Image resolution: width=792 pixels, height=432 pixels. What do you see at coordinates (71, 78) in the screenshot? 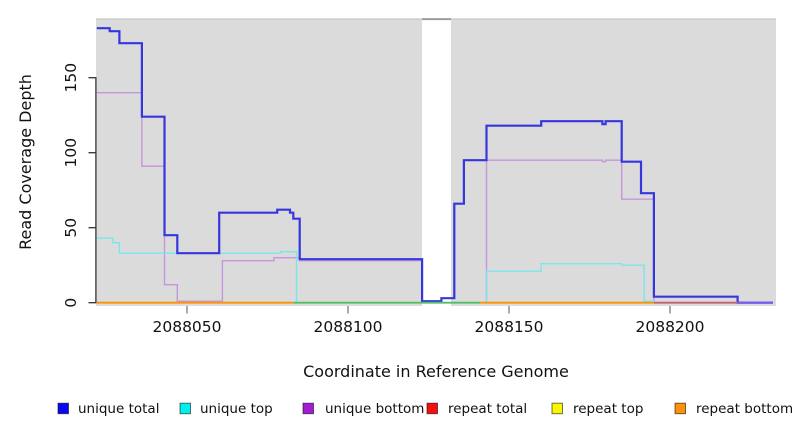
I see `y-tick-label: 150` at bounding box center [71, 78].